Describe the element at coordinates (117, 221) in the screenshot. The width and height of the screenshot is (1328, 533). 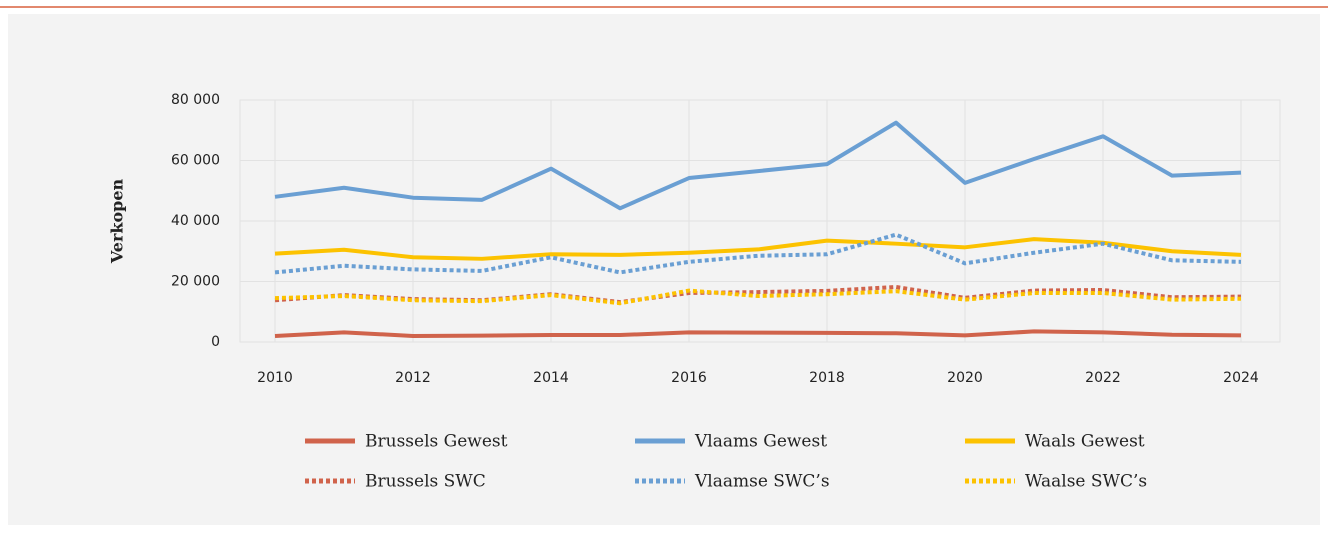
I see `y-axis-label: Verkopen` at that location.